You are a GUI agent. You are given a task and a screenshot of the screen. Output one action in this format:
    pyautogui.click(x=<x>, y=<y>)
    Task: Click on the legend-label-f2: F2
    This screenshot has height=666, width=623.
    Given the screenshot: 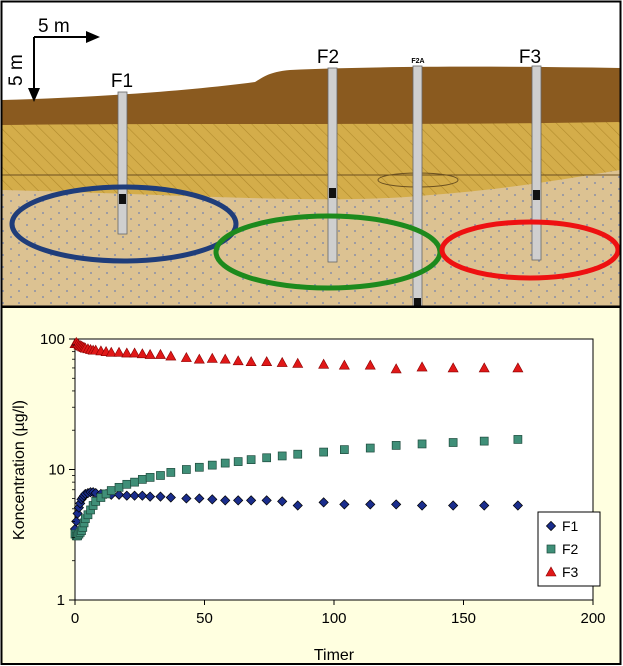 What is the action you would take?
    pyautogui.click(x=570, y=549)
    